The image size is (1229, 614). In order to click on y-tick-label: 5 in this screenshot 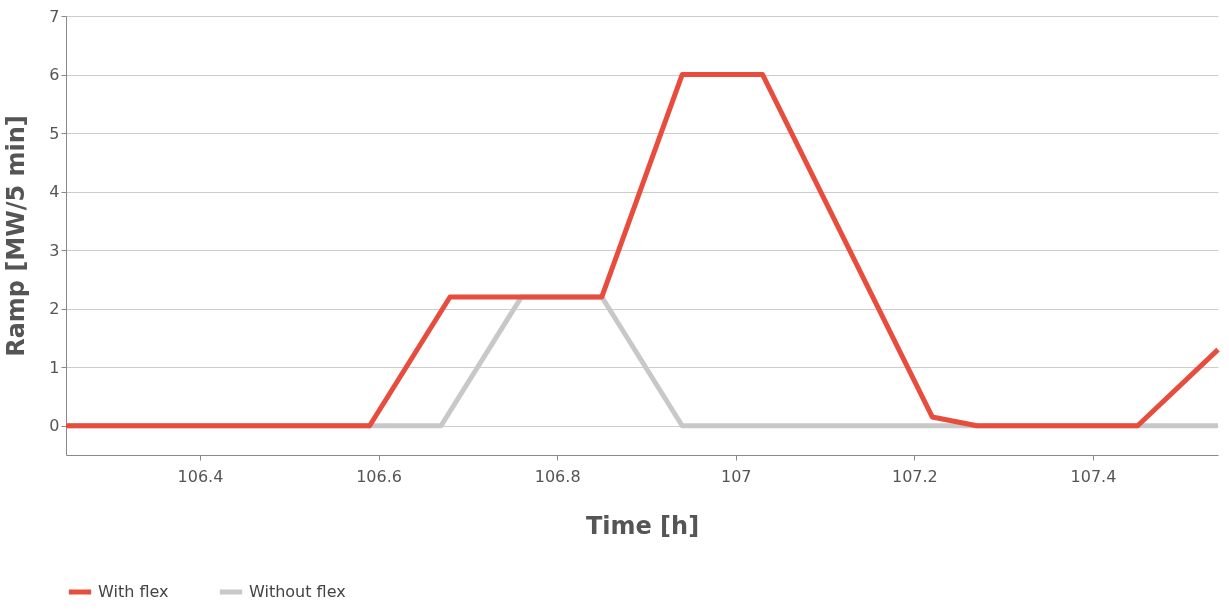, I will do `click(54, 133)`.